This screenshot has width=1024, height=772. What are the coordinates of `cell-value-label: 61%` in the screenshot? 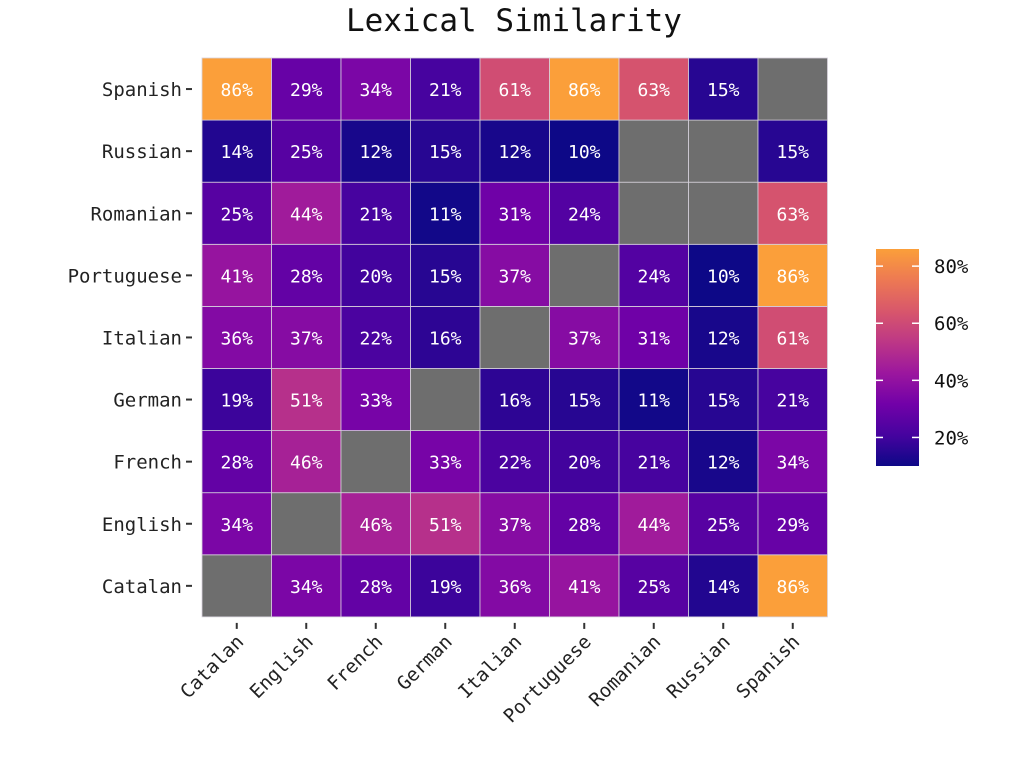 It's located at (792, 338).